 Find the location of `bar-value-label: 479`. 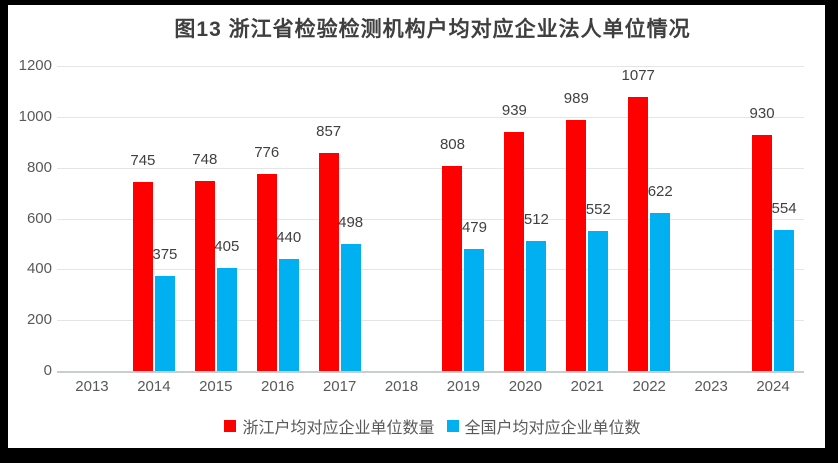

bar-value-label: 479 is located at coordinates (474, 227).